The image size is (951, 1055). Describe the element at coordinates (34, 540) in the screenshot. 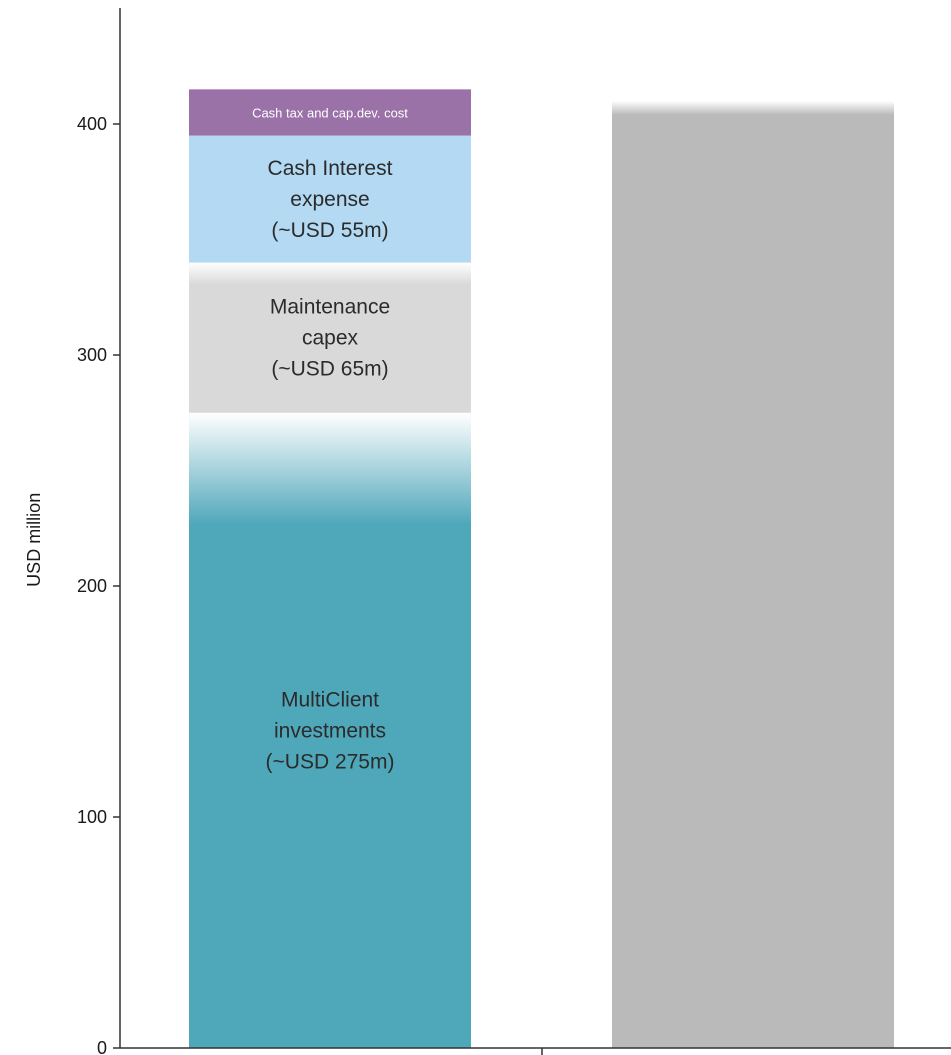

I see `y-axis-title: USD million` at that location.